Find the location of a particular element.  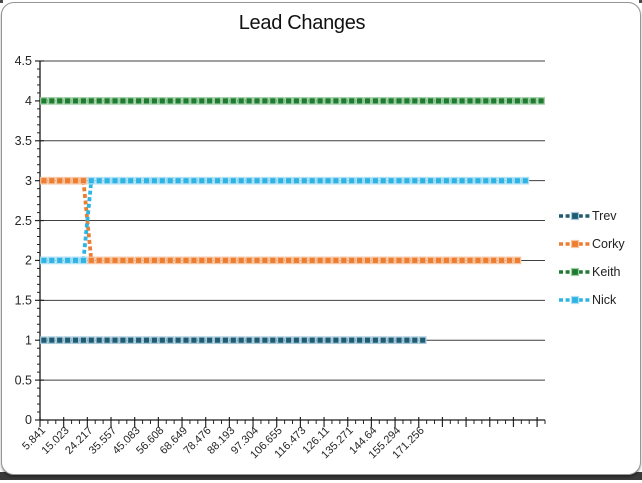

series-corky is located at coordinates (281, 220).